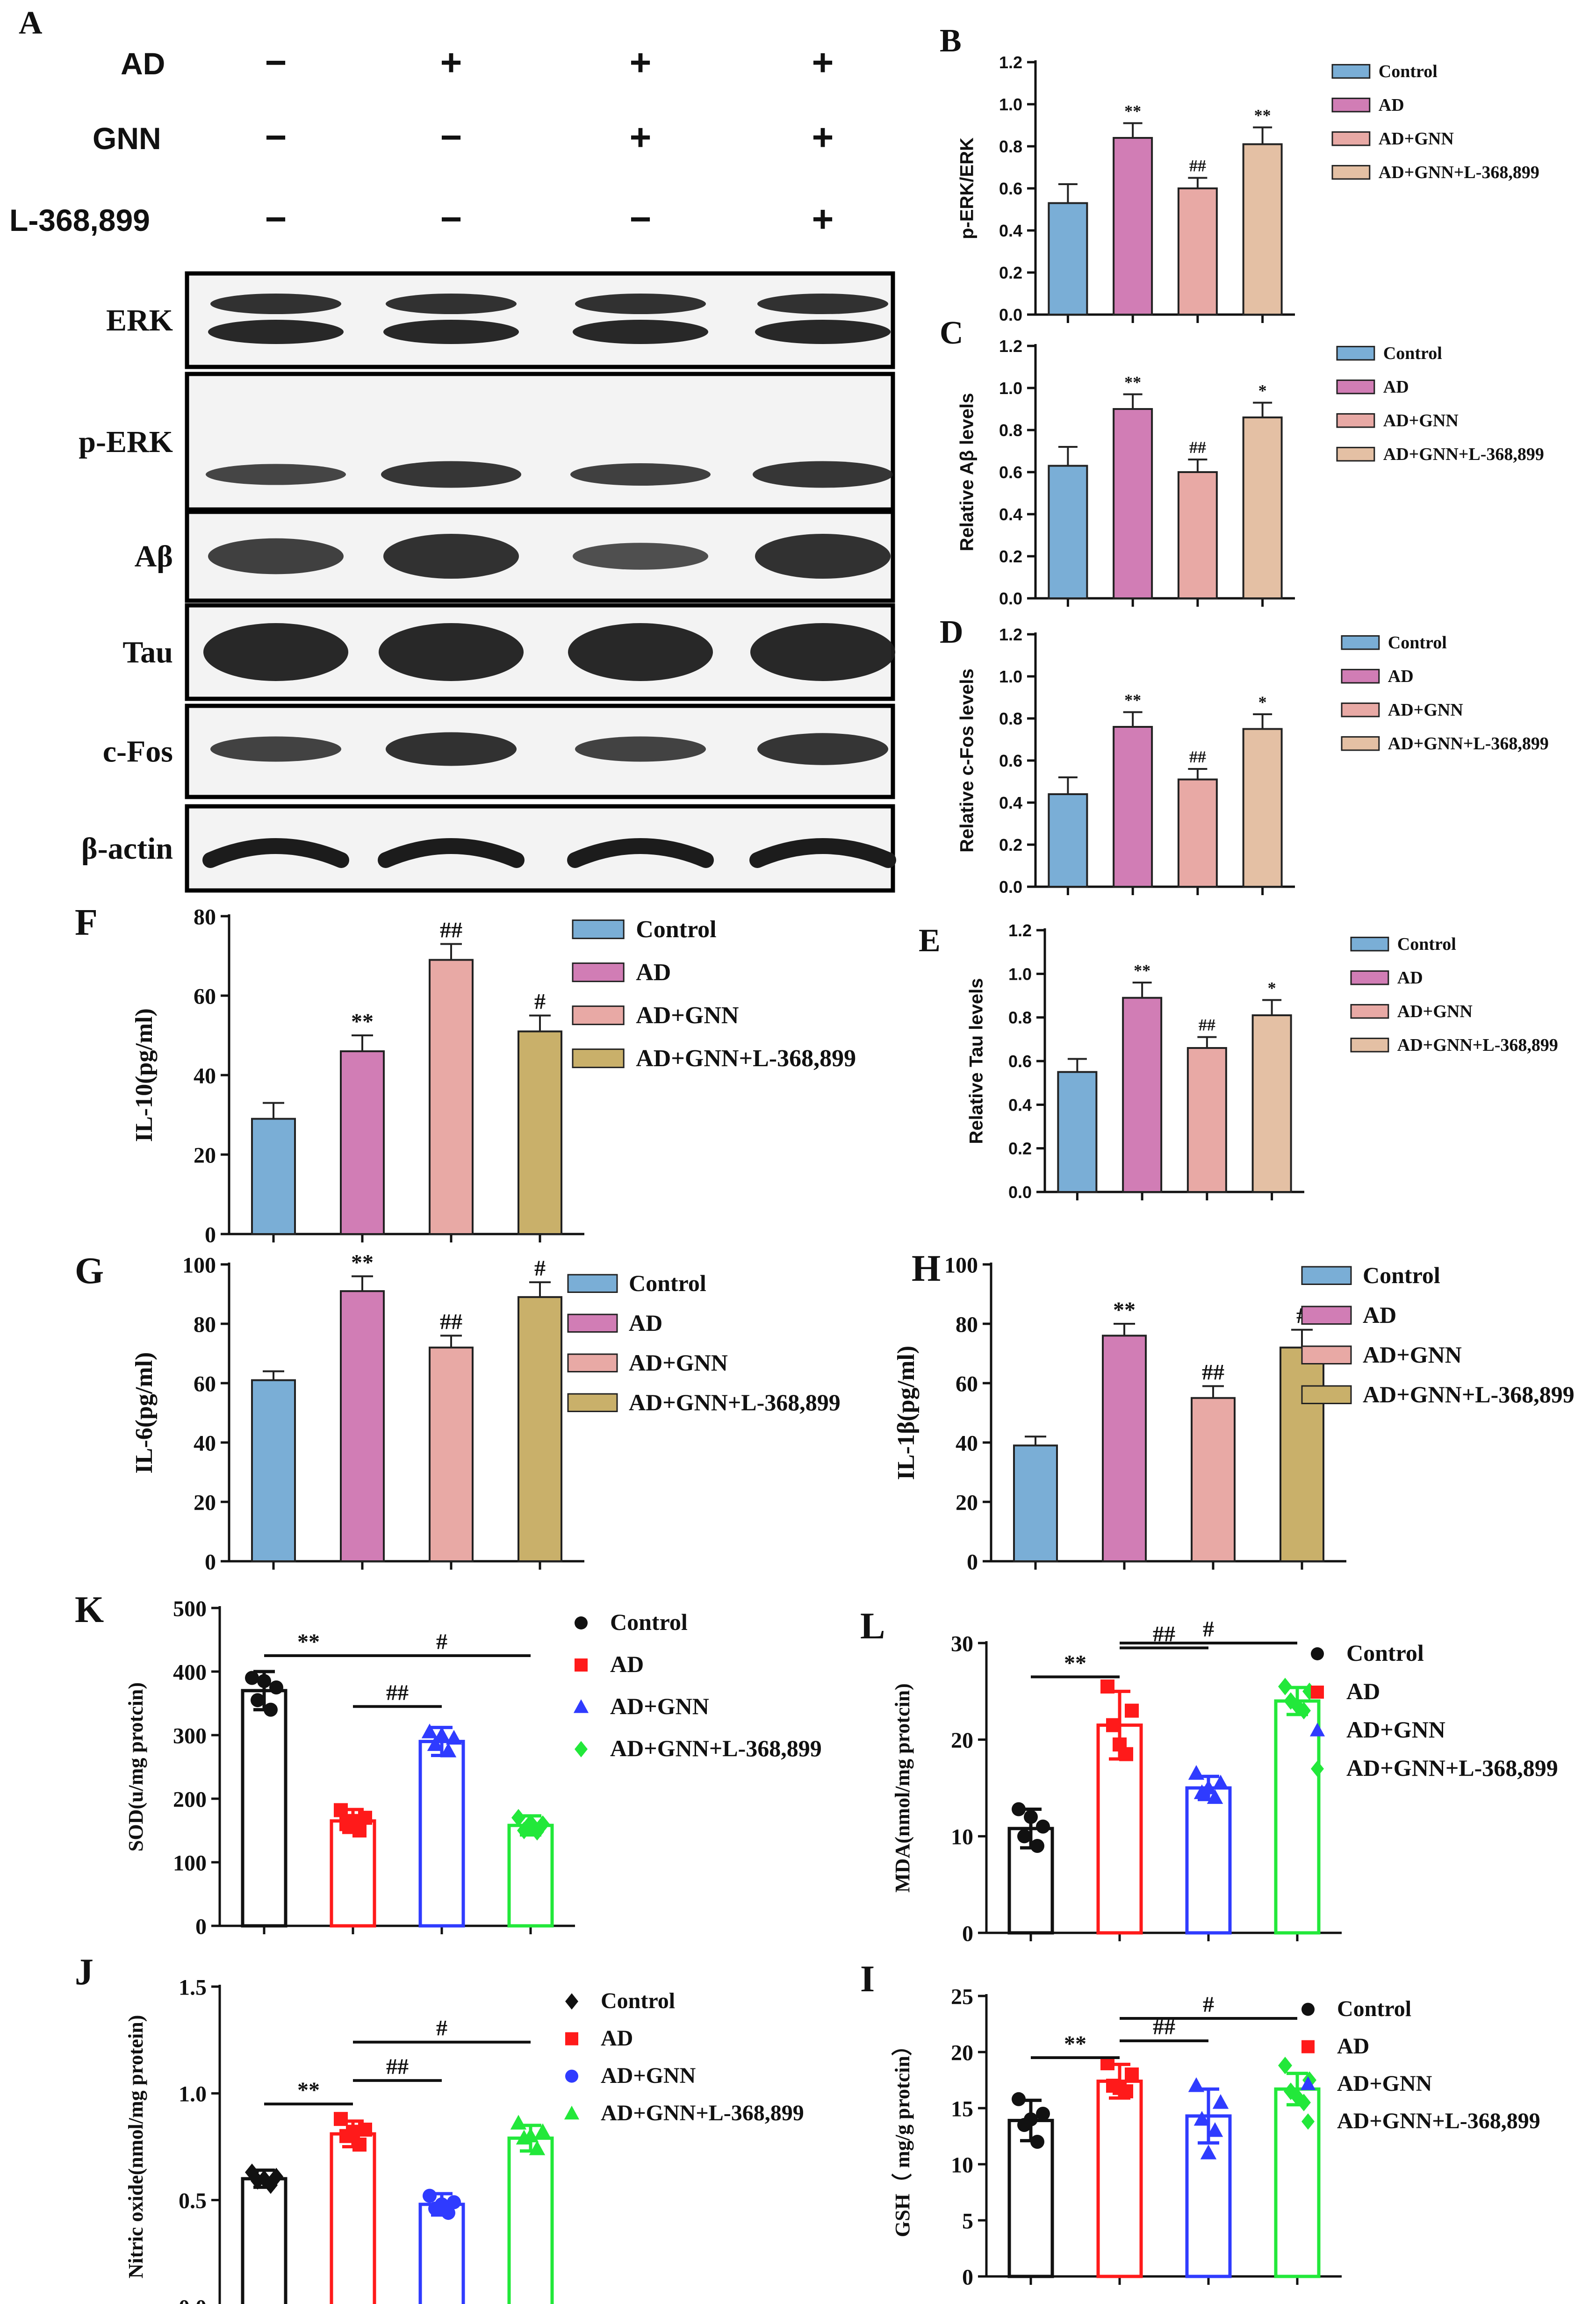 The image size is (1596, 2304). I want to click on y-tick-label: 0.5, so click(193, 2201).